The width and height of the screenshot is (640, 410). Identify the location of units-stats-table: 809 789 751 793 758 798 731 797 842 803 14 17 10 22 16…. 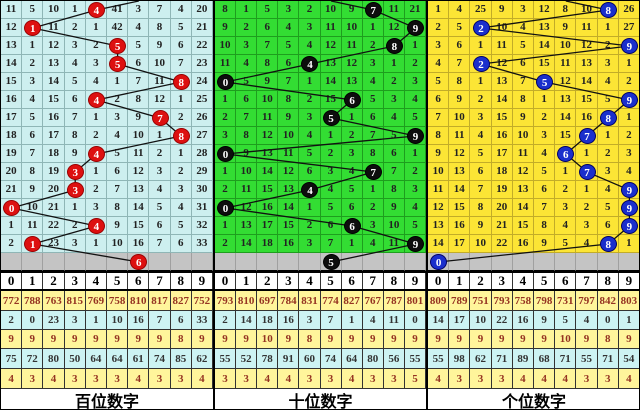
(533, 340).